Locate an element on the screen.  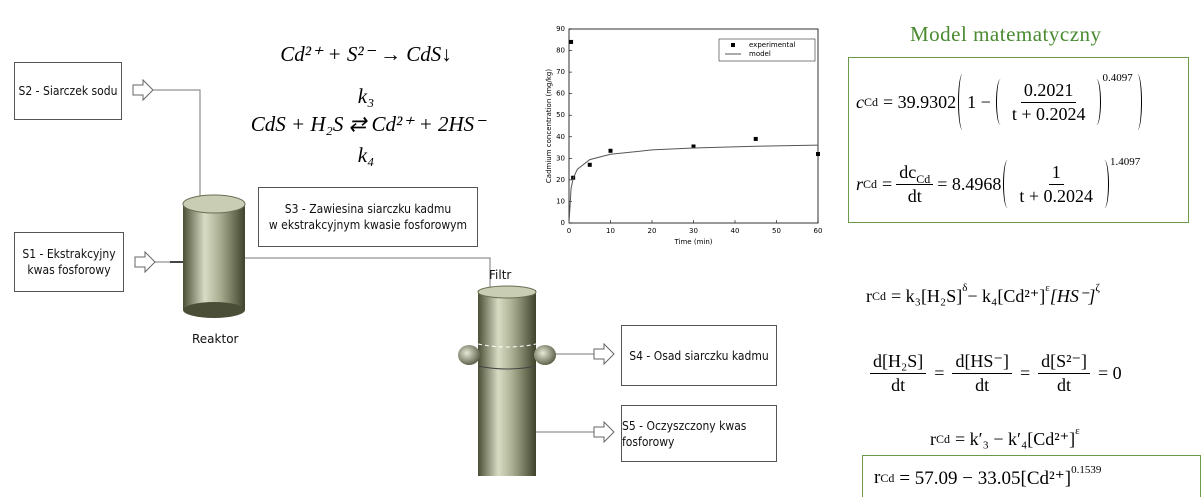
equation: d[H₂S] dt = d[HS⁻] dt = d[S²⁻] dt = 0 is located at coordinates (994, 373).